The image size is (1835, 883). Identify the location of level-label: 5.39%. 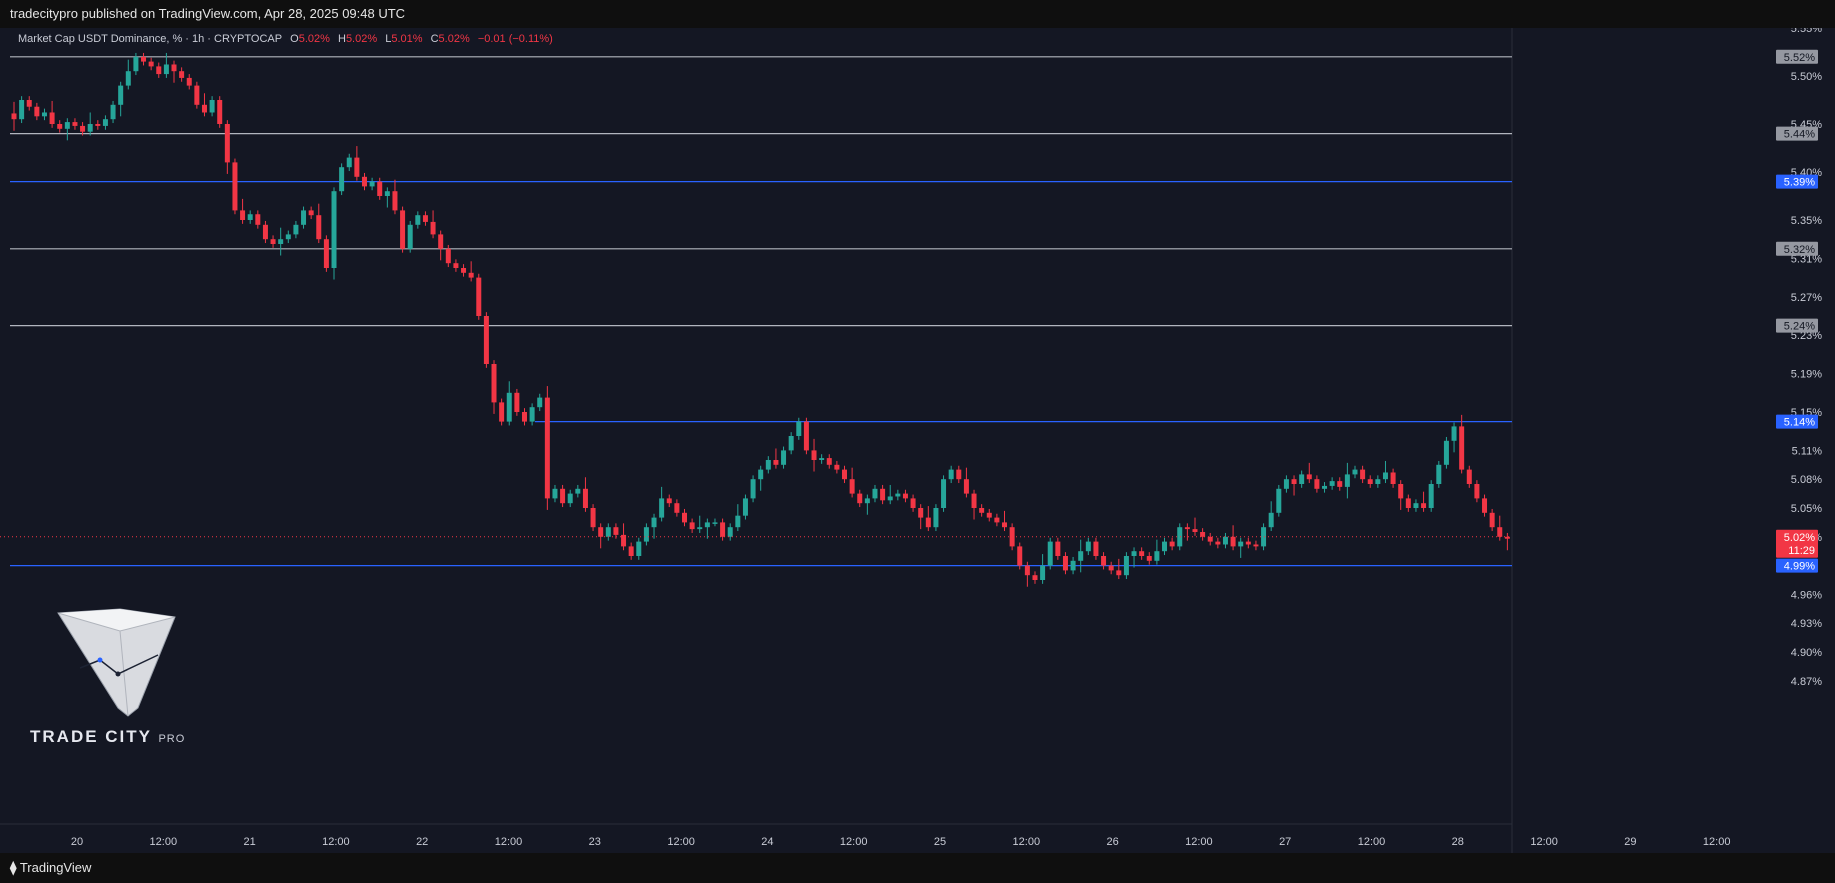
(1799, 183).